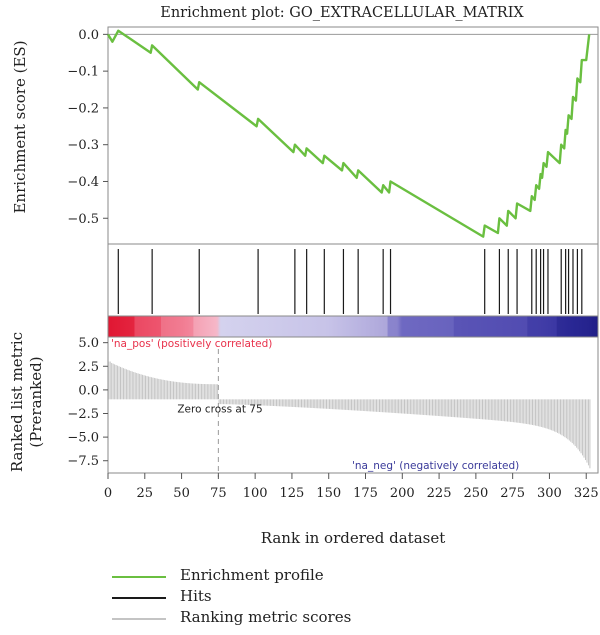 The image size is (600, 635). I want to click on hits-frame, so click(353, 280).